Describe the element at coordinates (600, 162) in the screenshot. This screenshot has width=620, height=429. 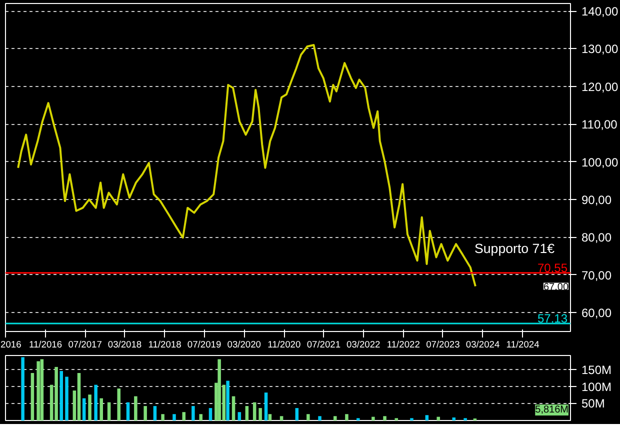
I see `y-tick-label: 100,00` at that location.